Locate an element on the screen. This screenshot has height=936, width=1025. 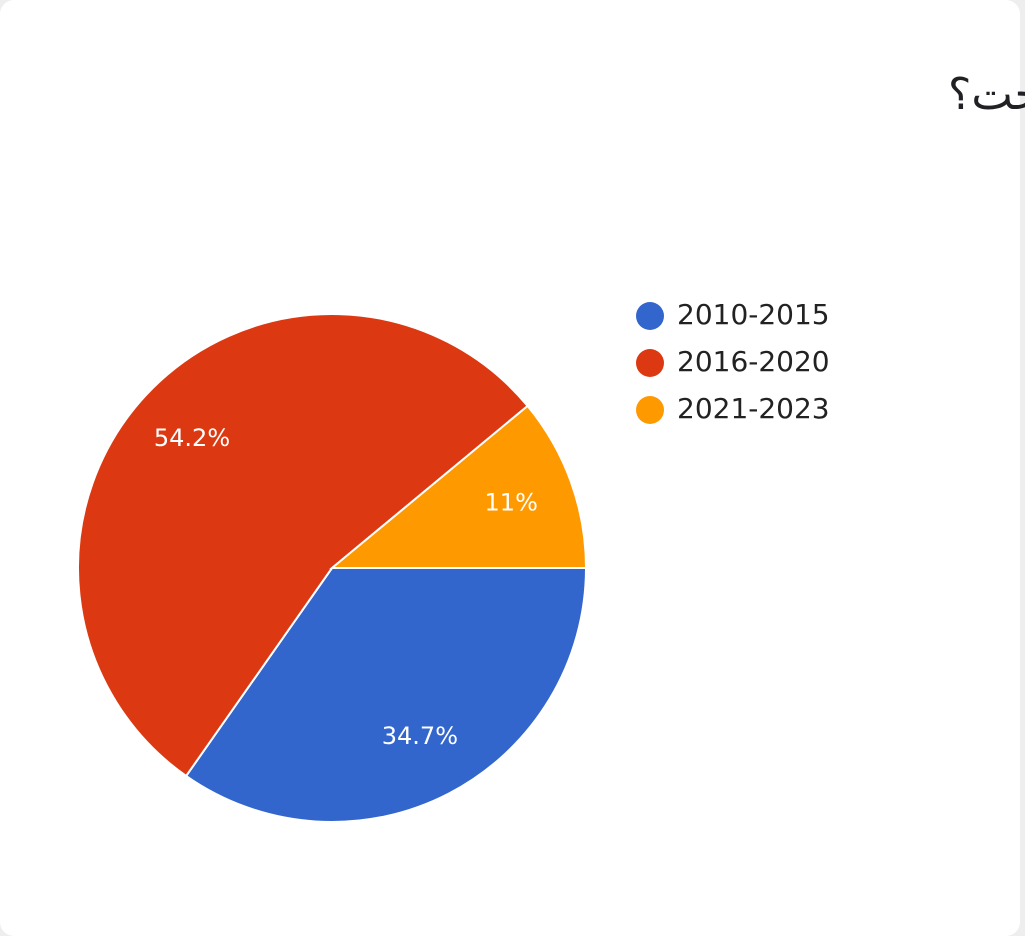
chart-title: في أي عام تخرجت؟ is located at coordinates (986, 92).